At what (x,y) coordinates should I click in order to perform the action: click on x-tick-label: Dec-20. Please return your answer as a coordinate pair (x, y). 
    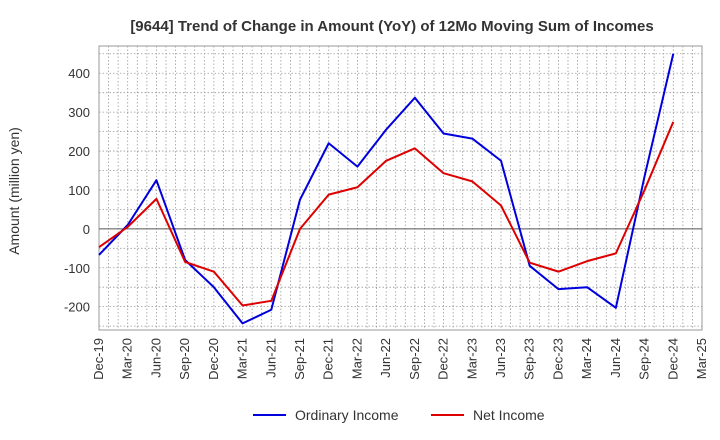
    Looking at the image, I should click on (213, 359).